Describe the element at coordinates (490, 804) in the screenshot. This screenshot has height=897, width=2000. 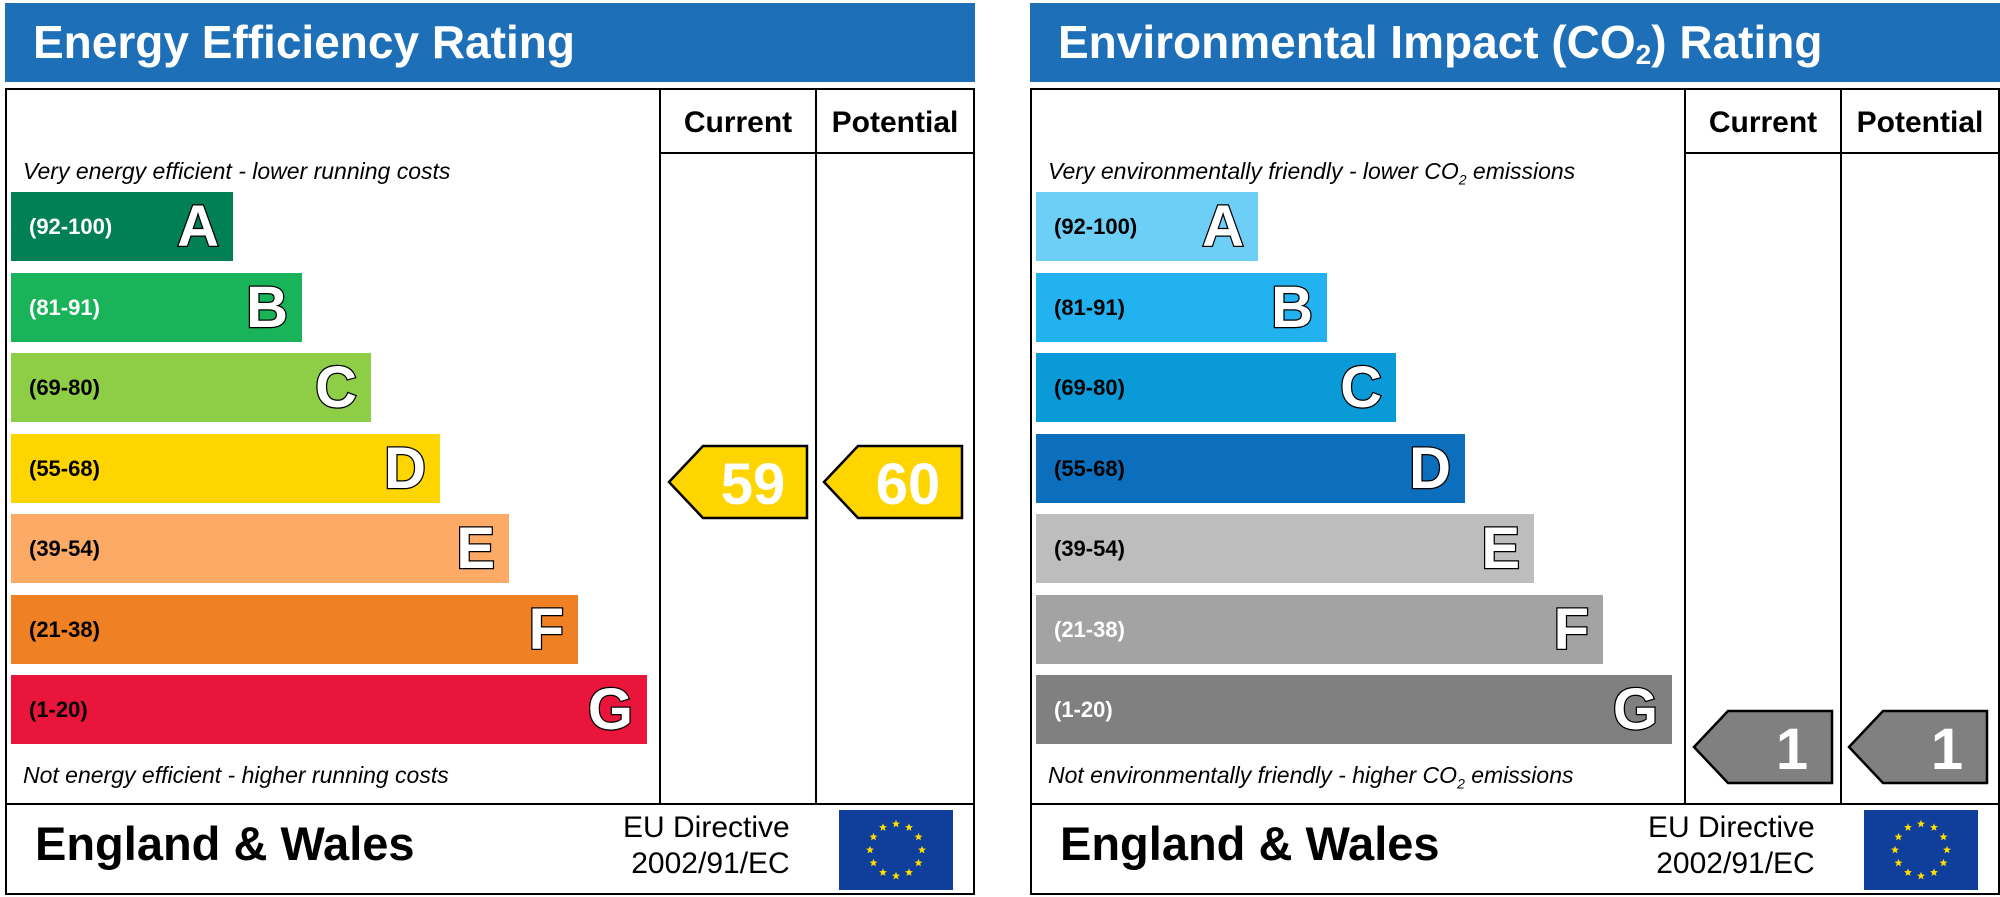
I see `energy-footer-line` at that location.